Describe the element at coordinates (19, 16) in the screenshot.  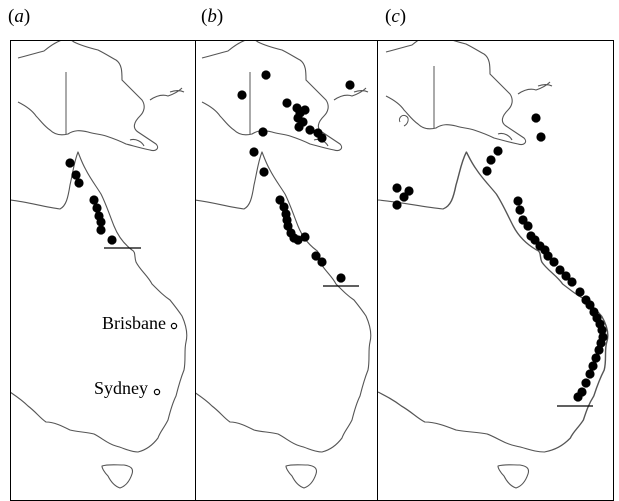
I see `panel-label-a: (a)` at that location.